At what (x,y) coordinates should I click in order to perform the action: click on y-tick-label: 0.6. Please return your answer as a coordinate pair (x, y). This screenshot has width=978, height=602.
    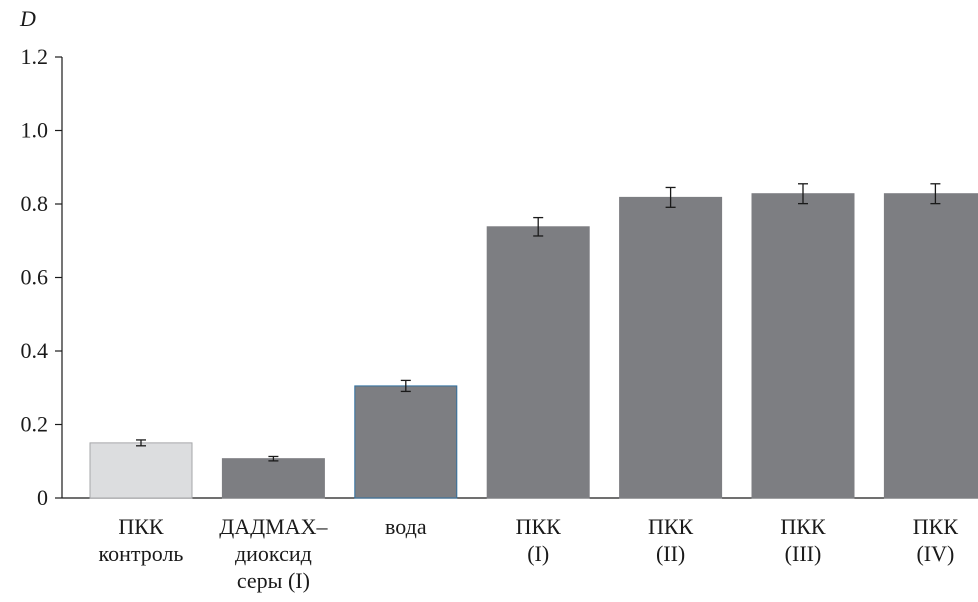
    Looking at the image, I should click on (35, 277).